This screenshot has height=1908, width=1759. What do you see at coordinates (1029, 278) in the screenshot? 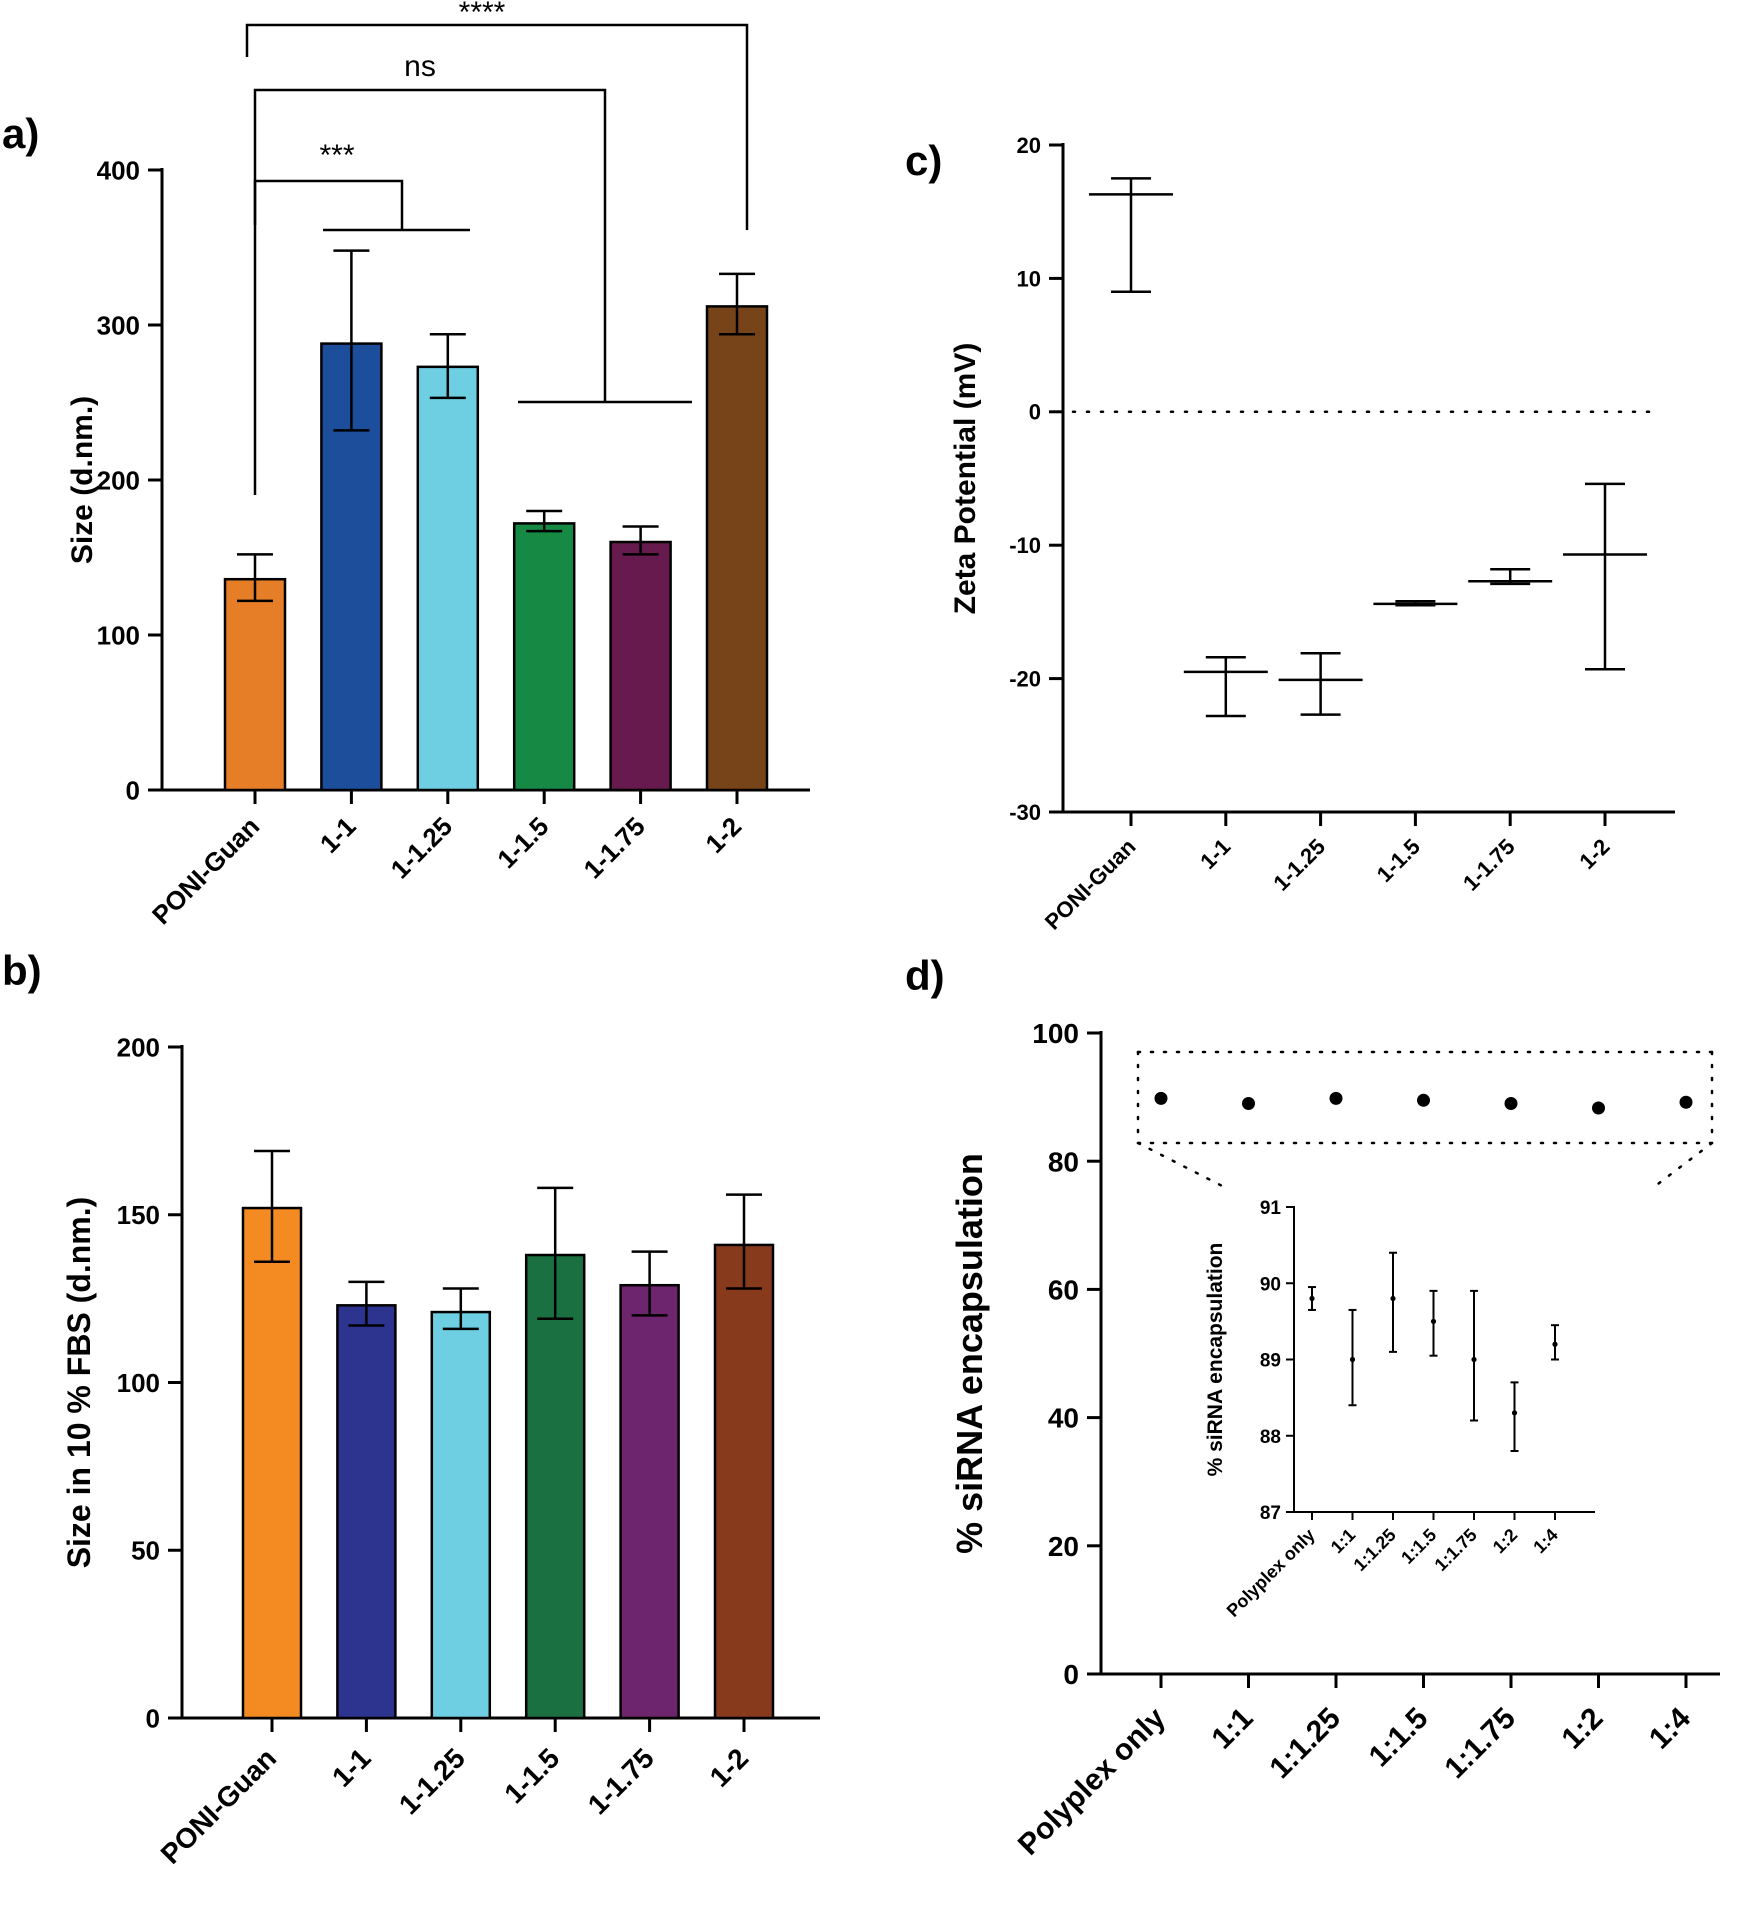
I see `y-tick-label: 10` at bounding box center [1029, 278].